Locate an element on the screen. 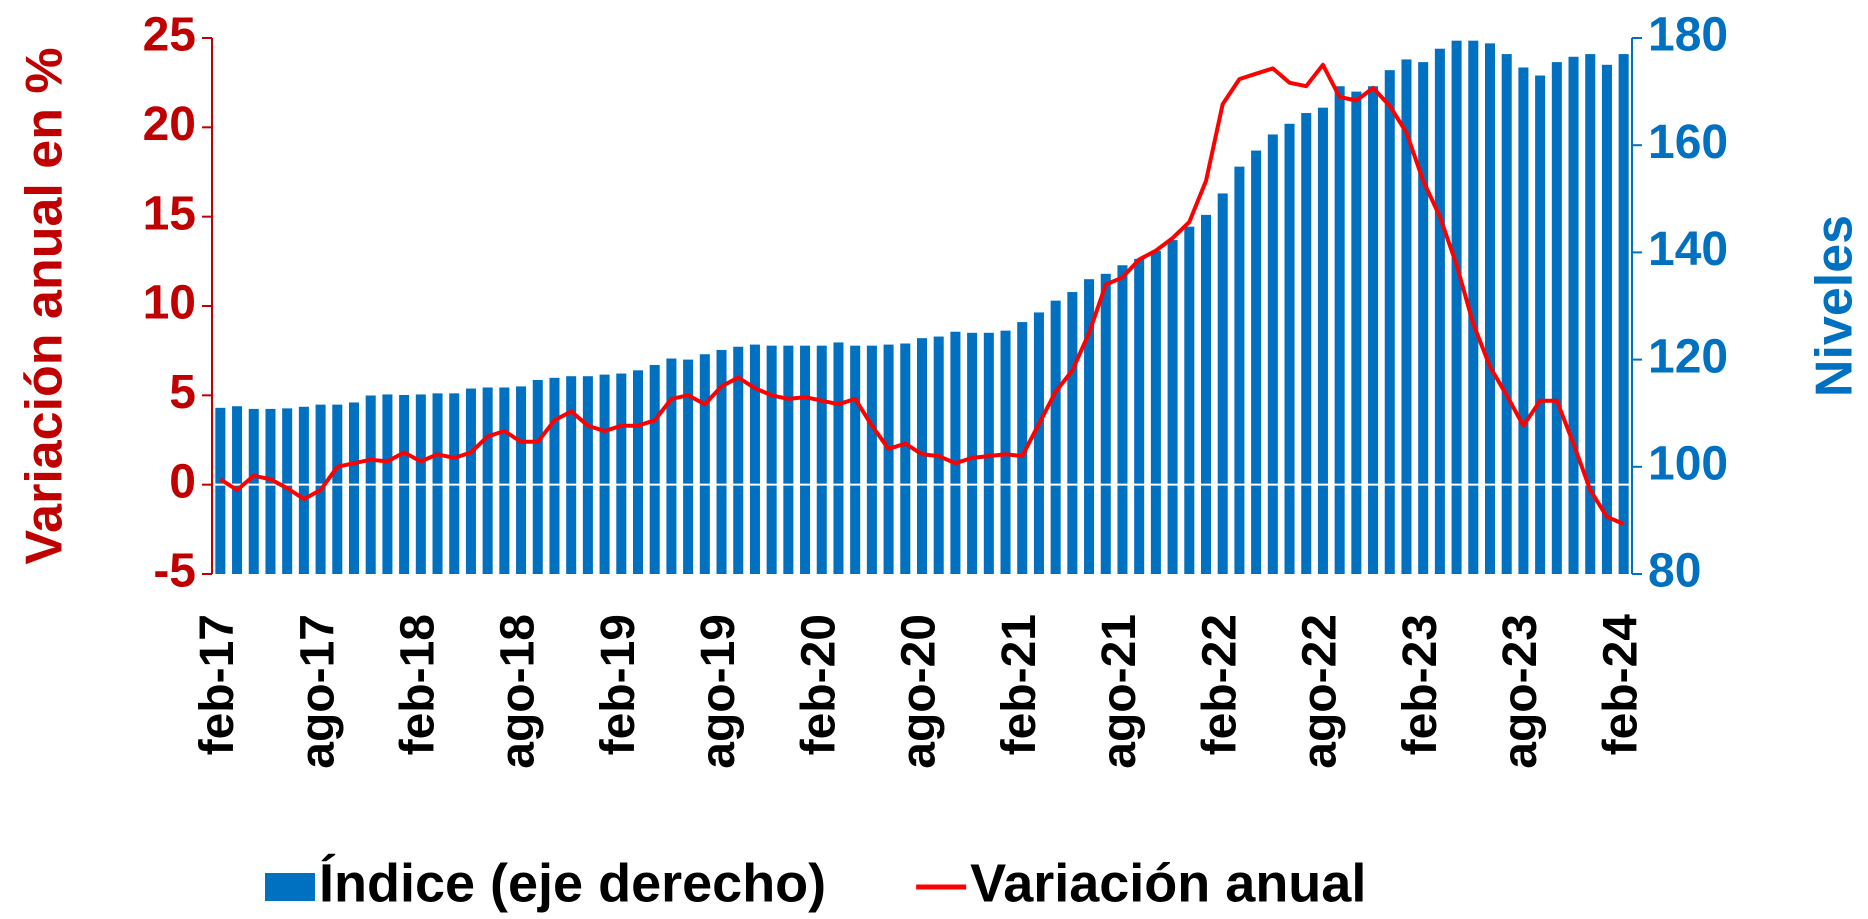  y2-tick-label: 80 is located at coordinates (1674, 571).